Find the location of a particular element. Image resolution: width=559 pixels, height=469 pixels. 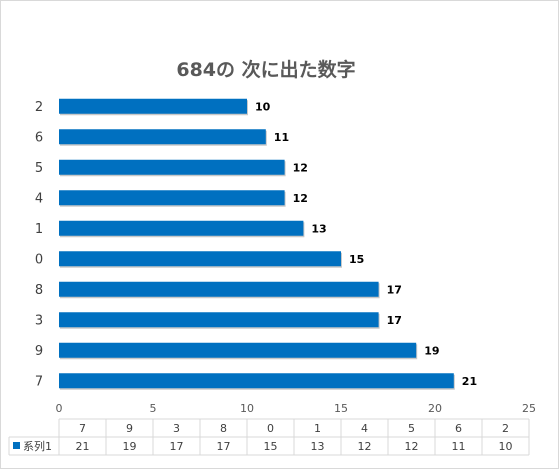

x-tick-label: 10 is located at coordinates (247, 408).